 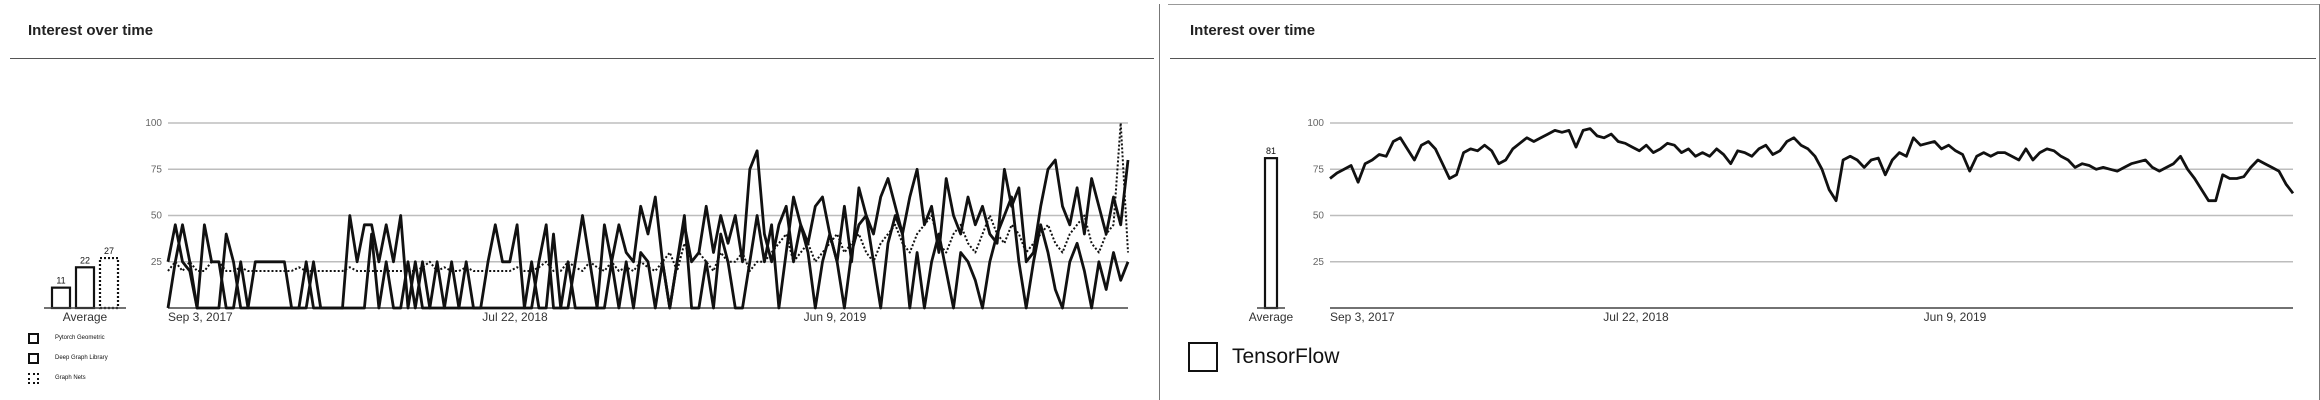 I want to click on average-value-label: 81, so click(x=1271, y=151).